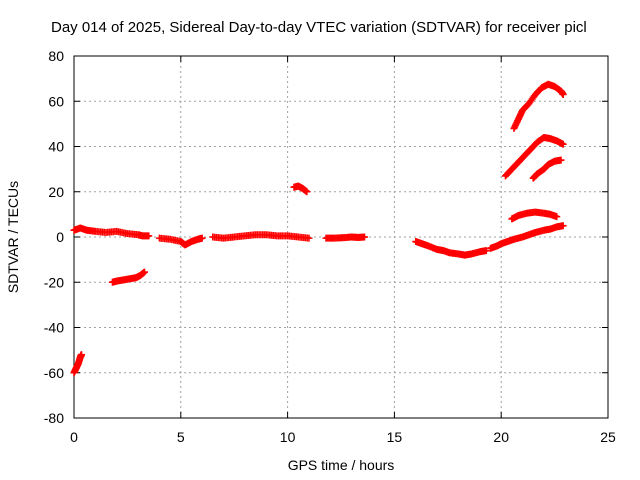  What do you see at coordinates (527, 237) in the screenshot?
I see `series-arc-19to23` at bounding box center [527, 237].